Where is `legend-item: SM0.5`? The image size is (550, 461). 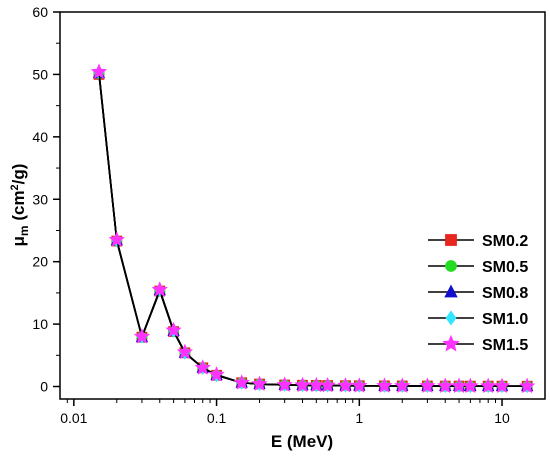 legend-item: SM0.5 is located at coordinates (478, 267).